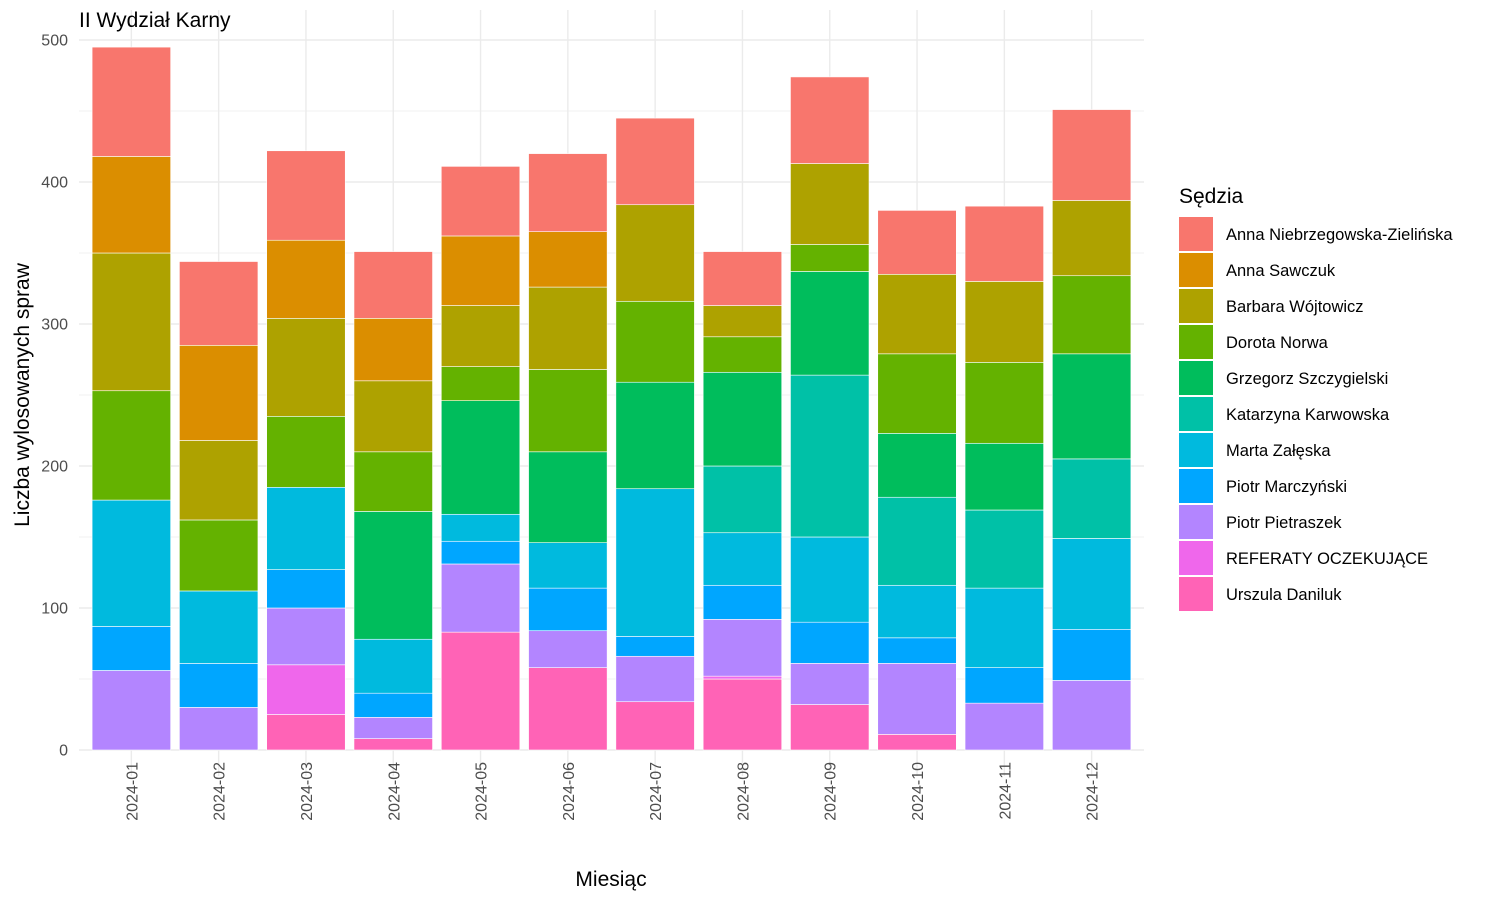 The image size is (1500, 900). What do you see at coordinates (22, 394) in the screenshot?
I see `y-axis-title: Liczba wylosowanych spraw` at bounding box center [22, 394].